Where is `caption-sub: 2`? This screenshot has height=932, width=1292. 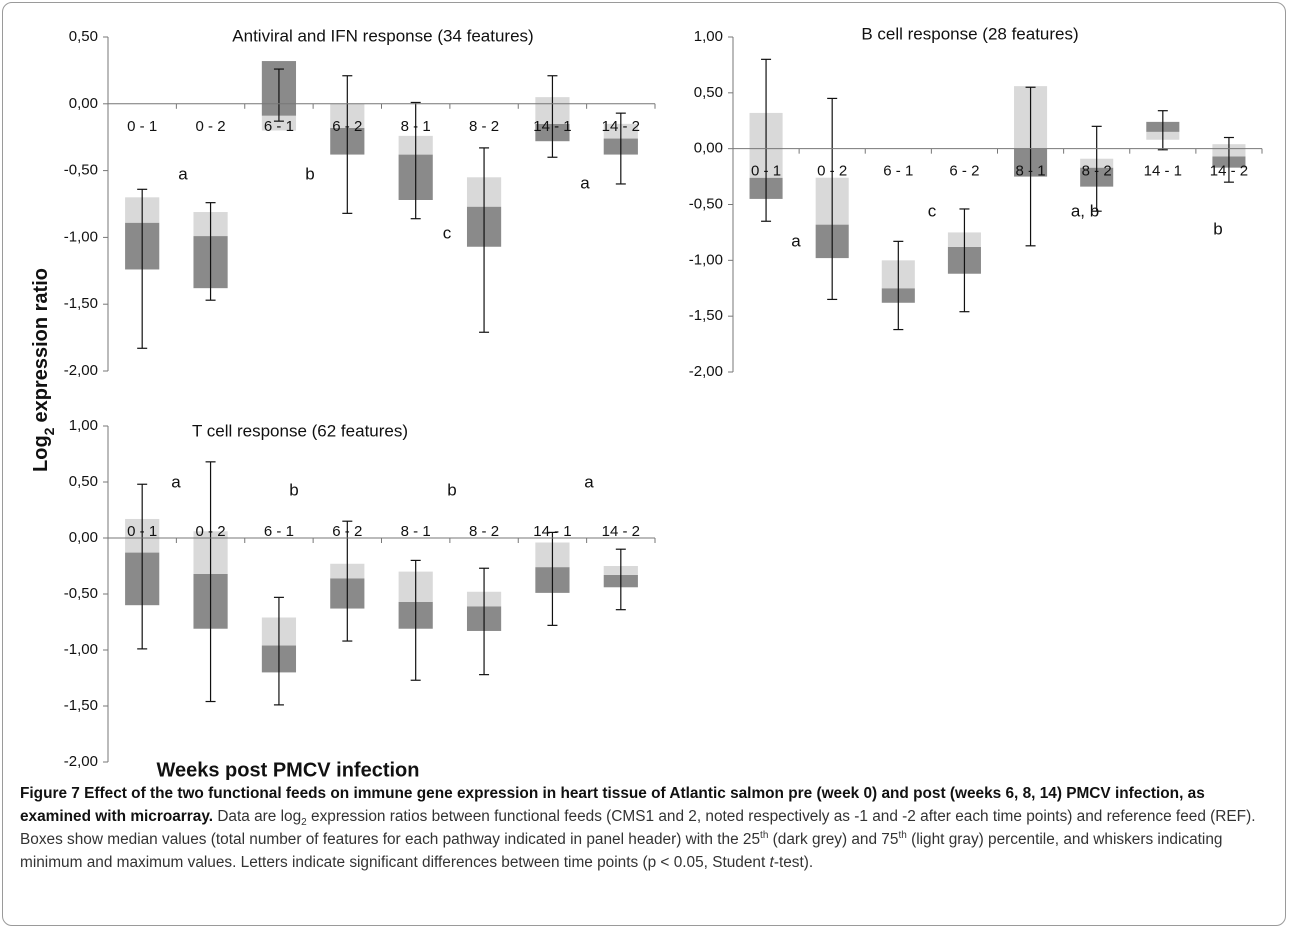 caption-sub: 2 is located at coordinates (304, 823).